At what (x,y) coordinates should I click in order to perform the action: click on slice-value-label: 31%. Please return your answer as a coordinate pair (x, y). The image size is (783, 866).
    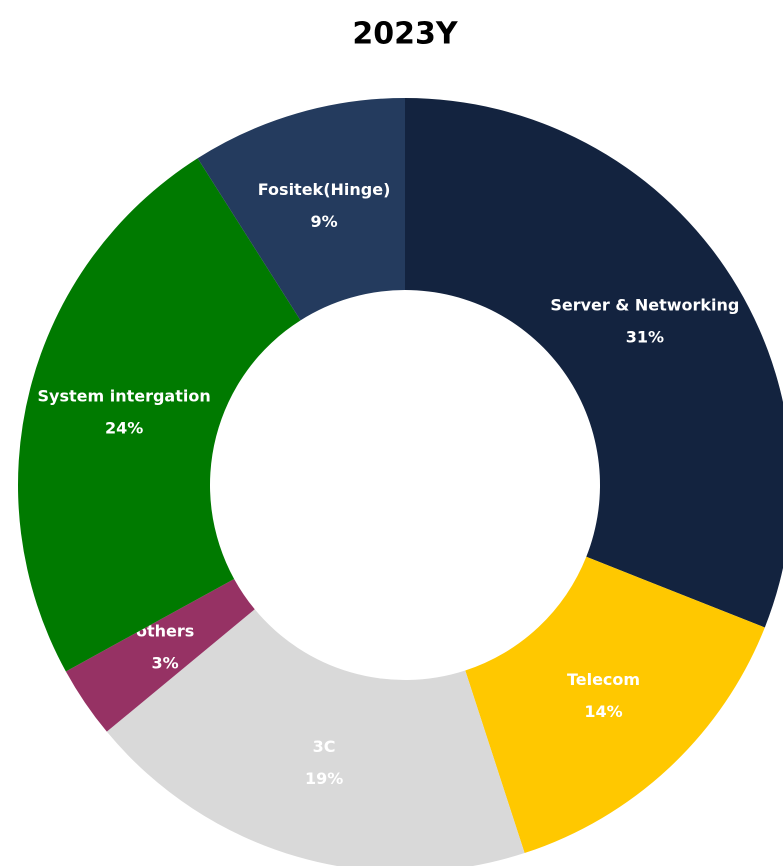
    Looking at the image, I should click on (645, 336).